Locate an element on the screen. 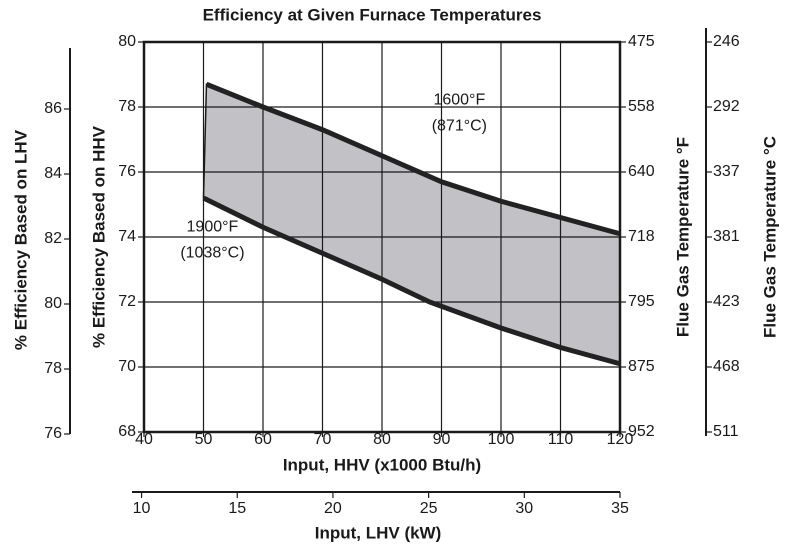  y4-tick-label: 511 is located at coordinates (726, 431).